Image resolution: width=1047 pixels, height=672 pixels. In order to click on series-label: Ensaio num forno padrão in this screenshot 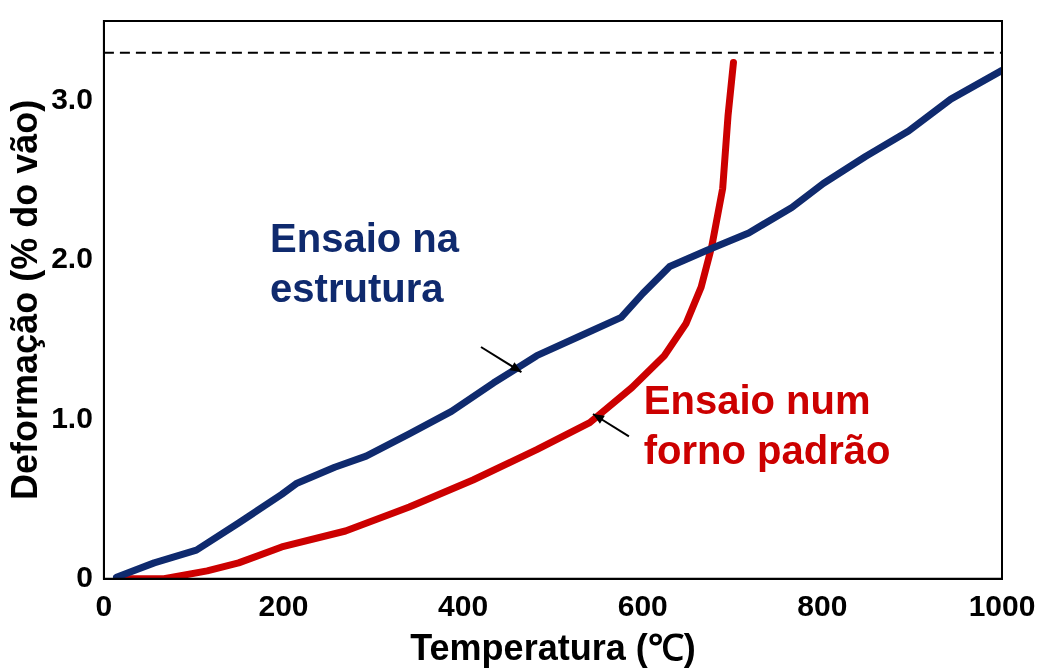, I will do `click(767, 425)`.